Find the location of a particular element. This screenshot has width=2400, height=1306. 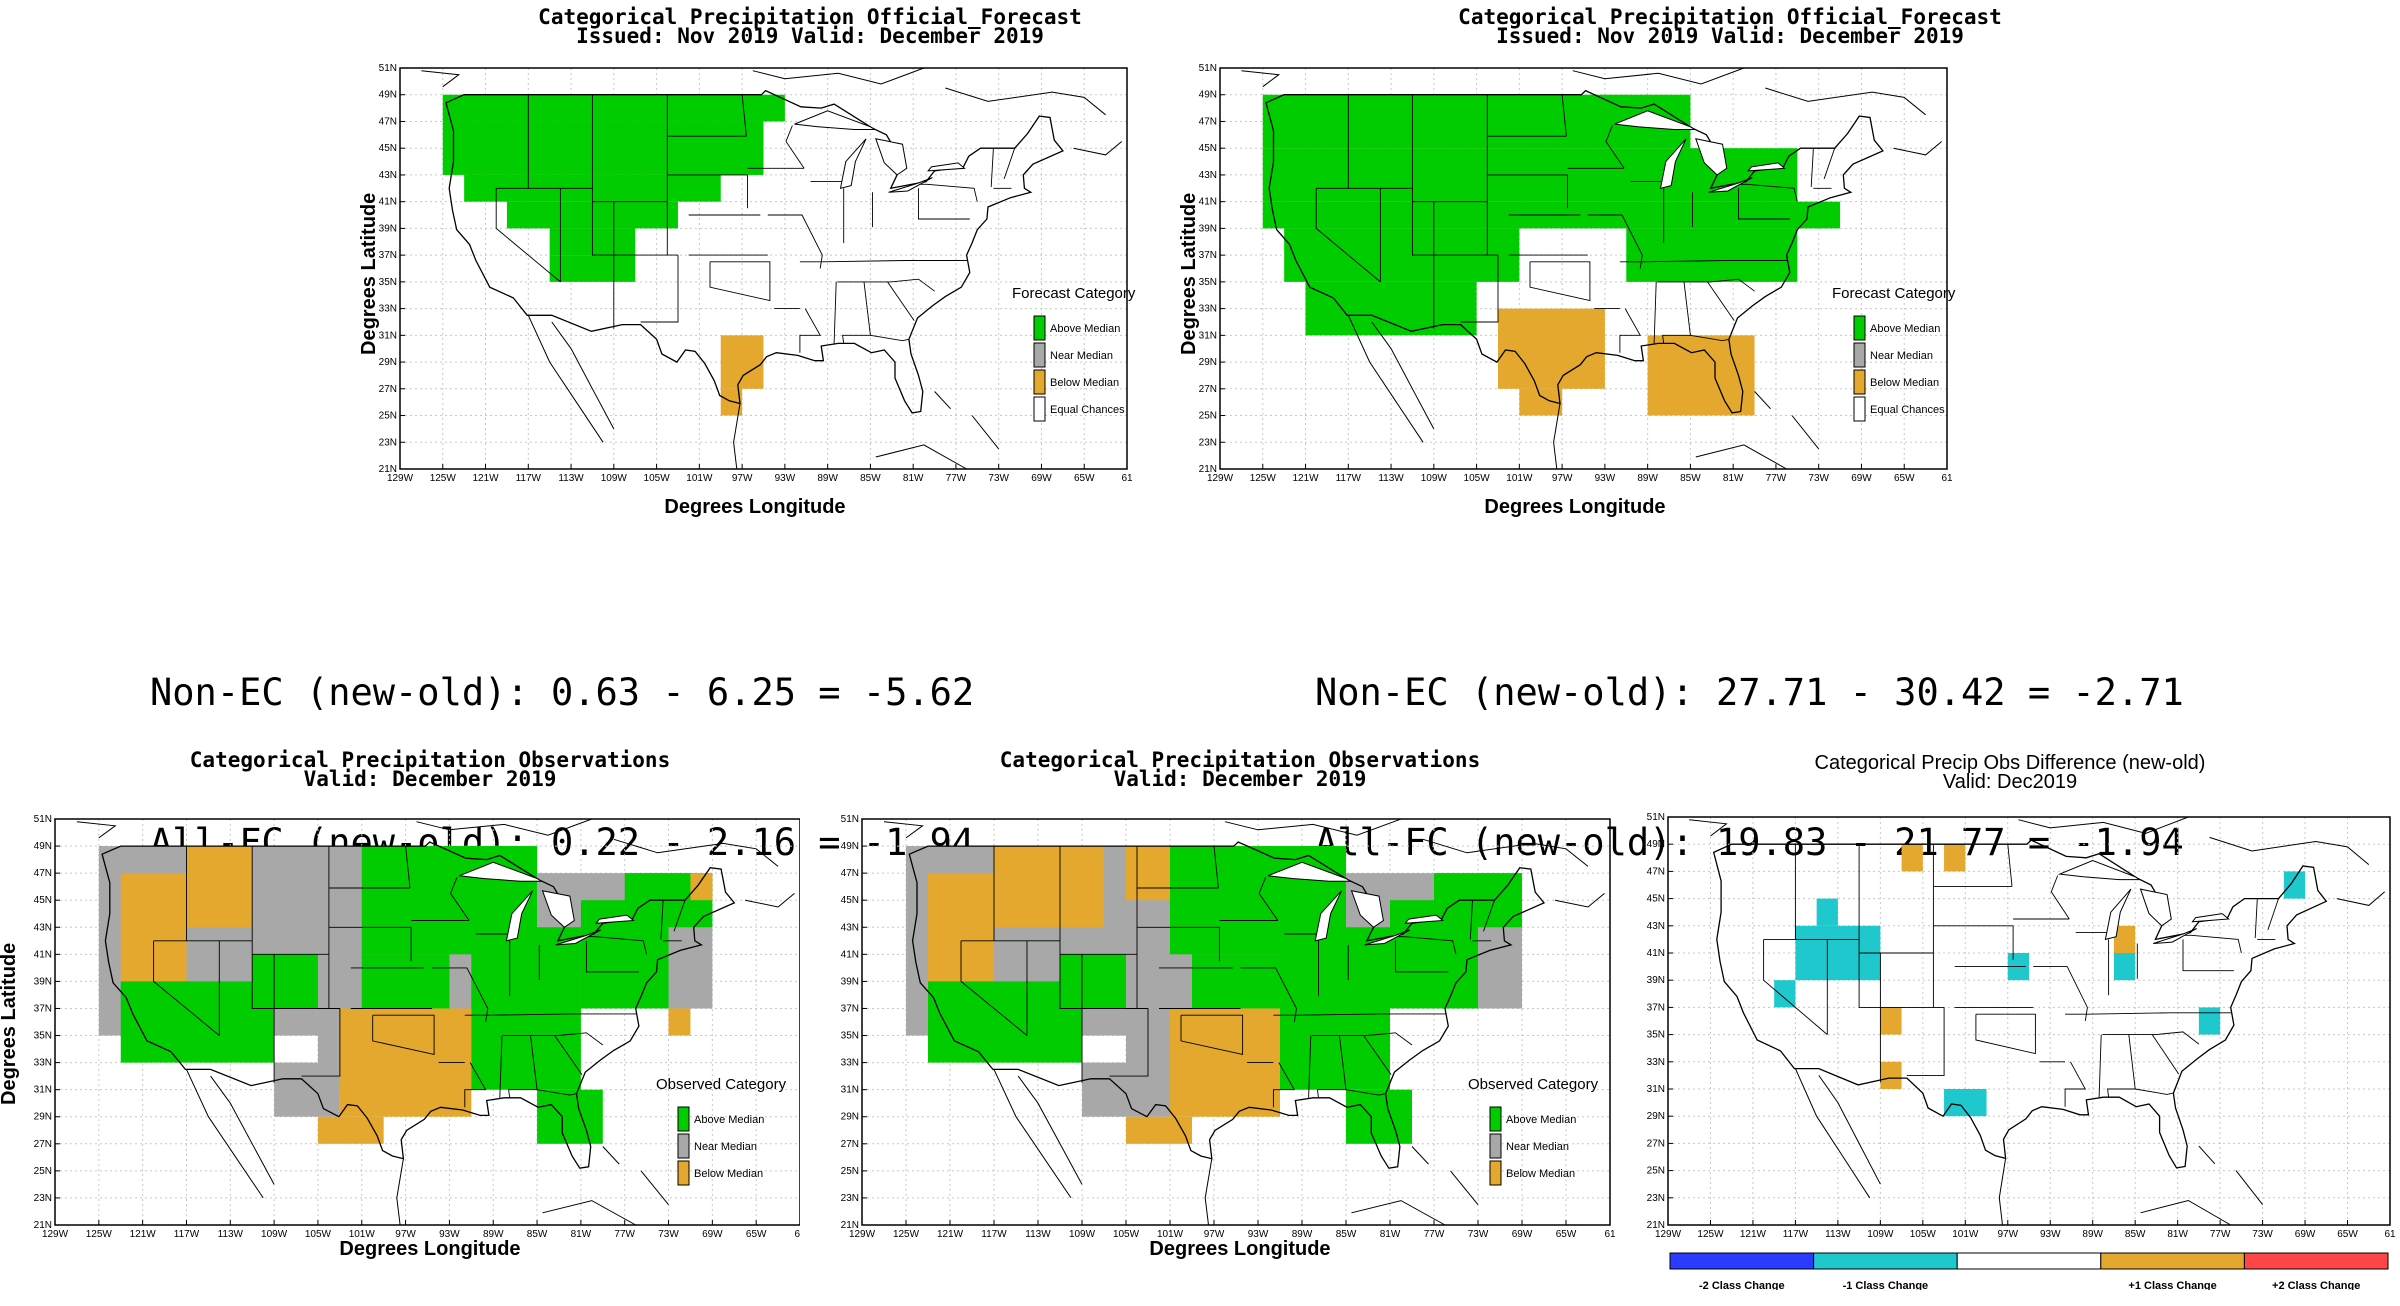

x-tick-label: 121W is located at coordinates (950, 1234).